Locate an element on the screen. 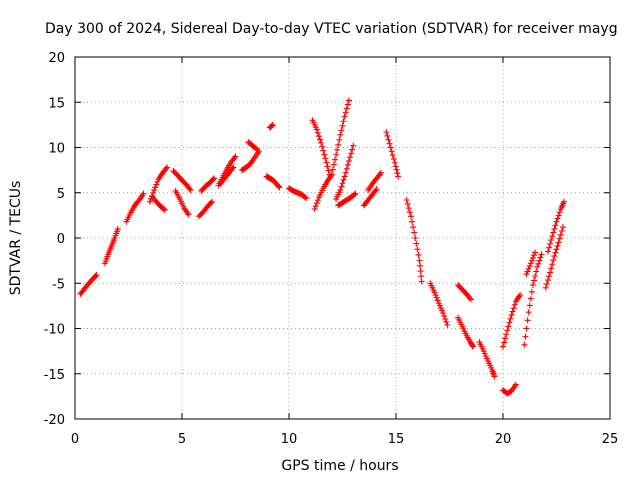 This screenshot has width=640, height=480. series-seg26 is located at coordinates (439, 304).